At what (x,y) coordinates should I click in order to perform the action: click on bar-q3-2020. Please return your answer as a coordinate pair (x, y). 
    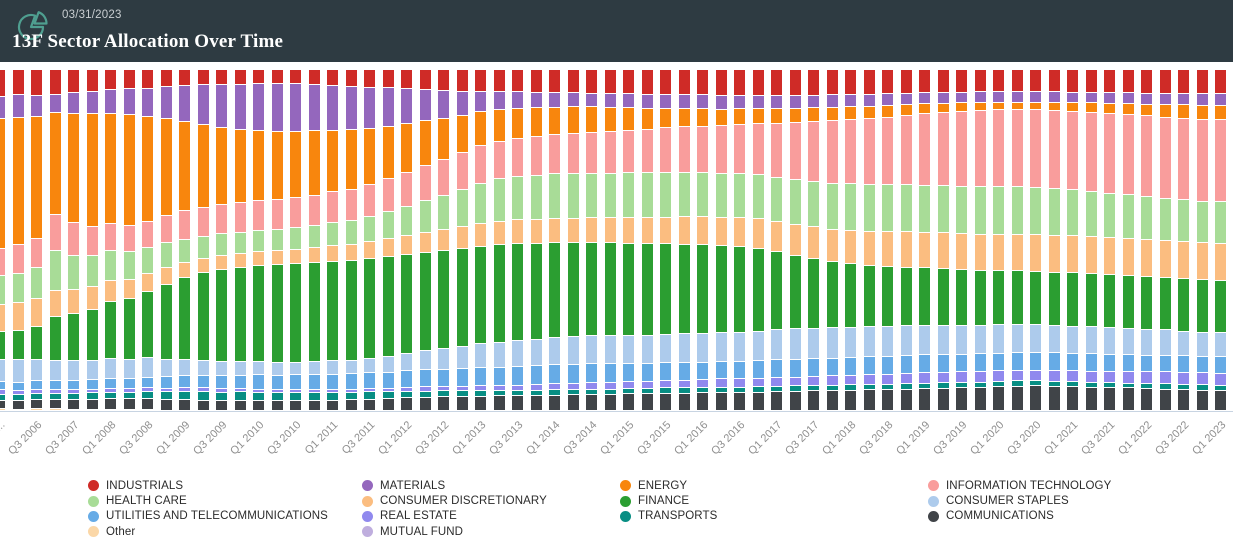
    Looking at the image, I should click on (1035, 240).